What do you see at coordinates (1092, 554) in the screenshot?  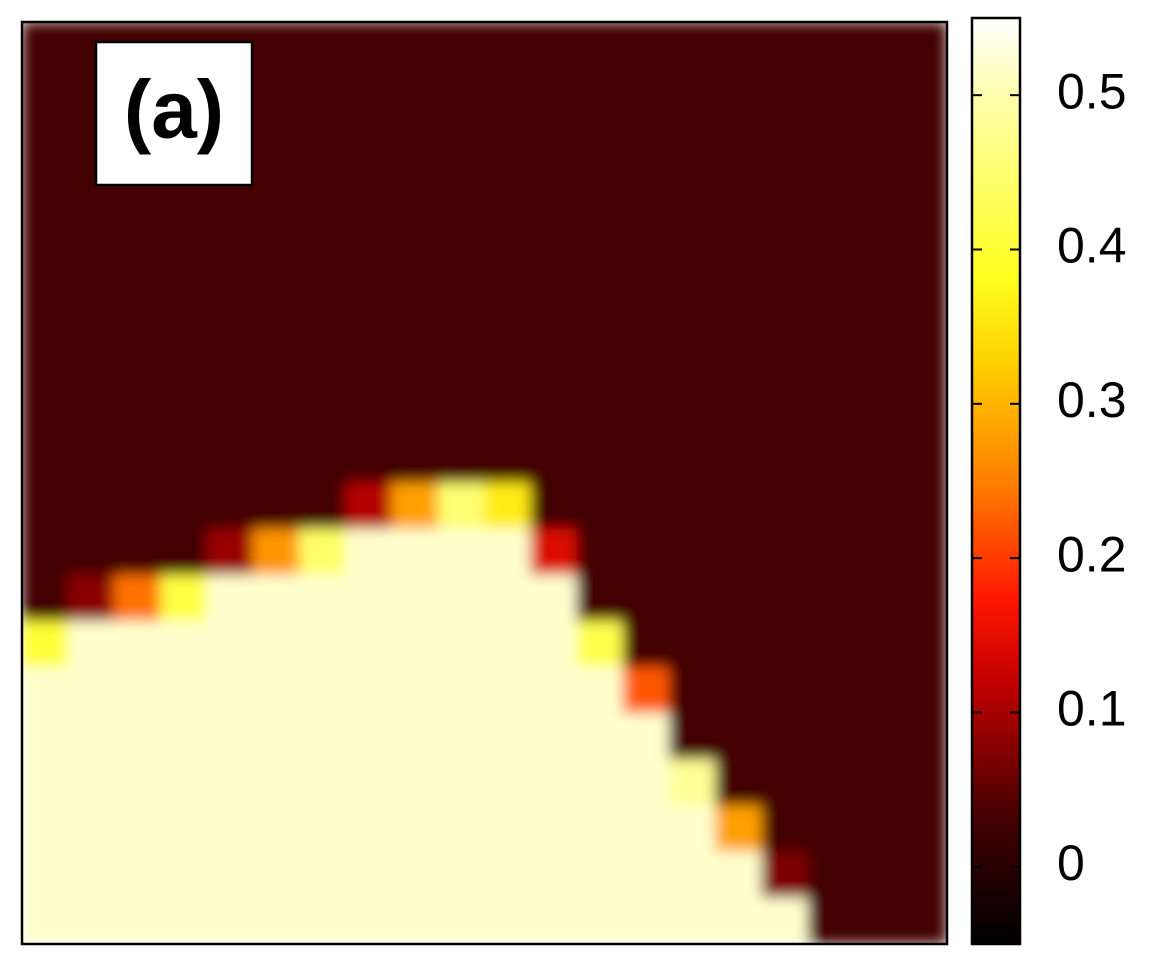 I see `colorbar-tick-label: 0.2` at bounding box center [1092, 554].